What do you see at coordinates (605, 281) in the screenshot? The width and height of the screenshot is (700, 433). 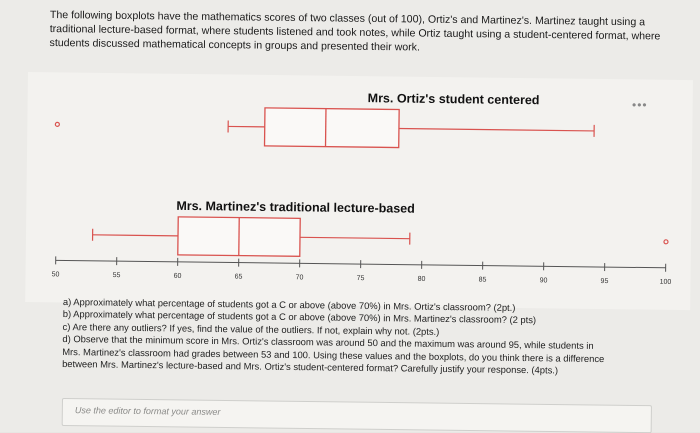 I see `x-tick-label: 95` at bounding box center [605, 281].